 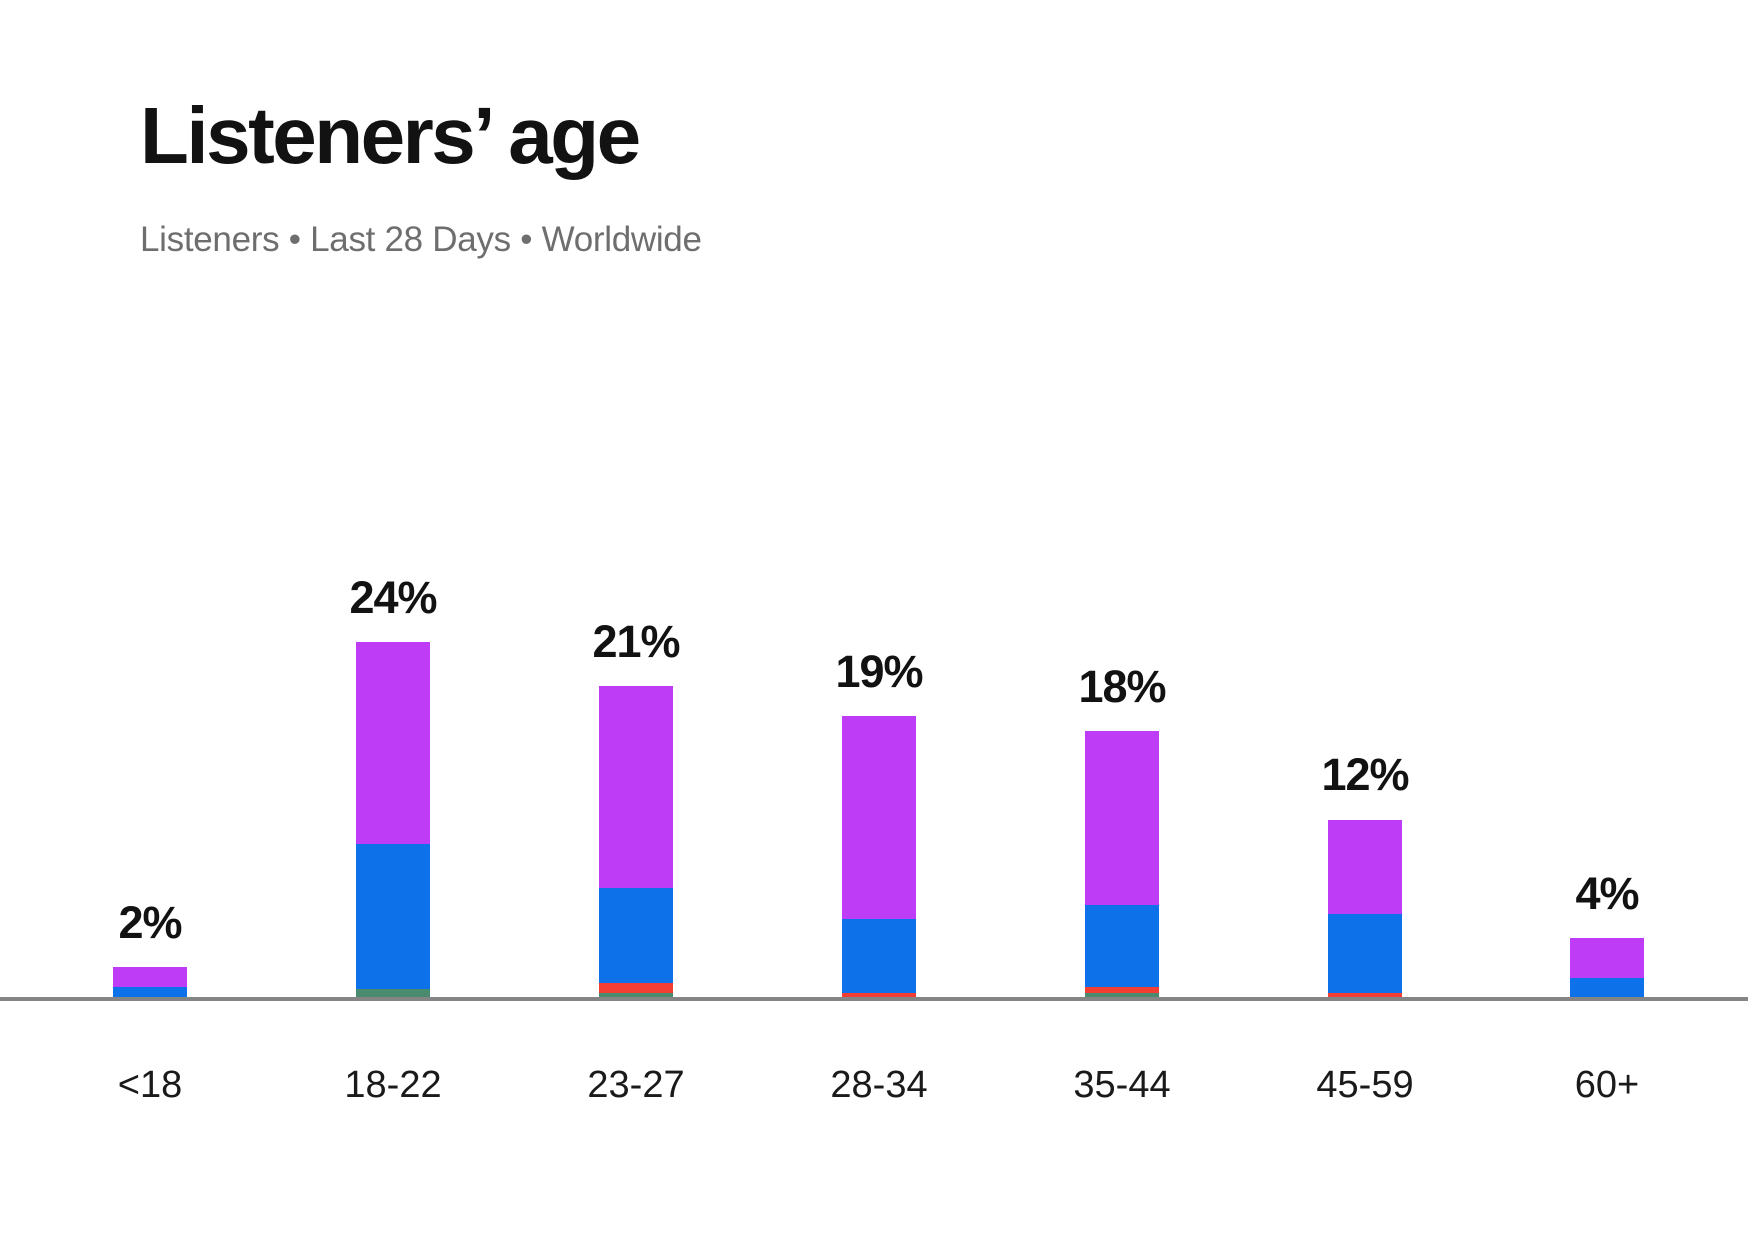 I want to click on bar-60+, so click(x=1607, y=967).